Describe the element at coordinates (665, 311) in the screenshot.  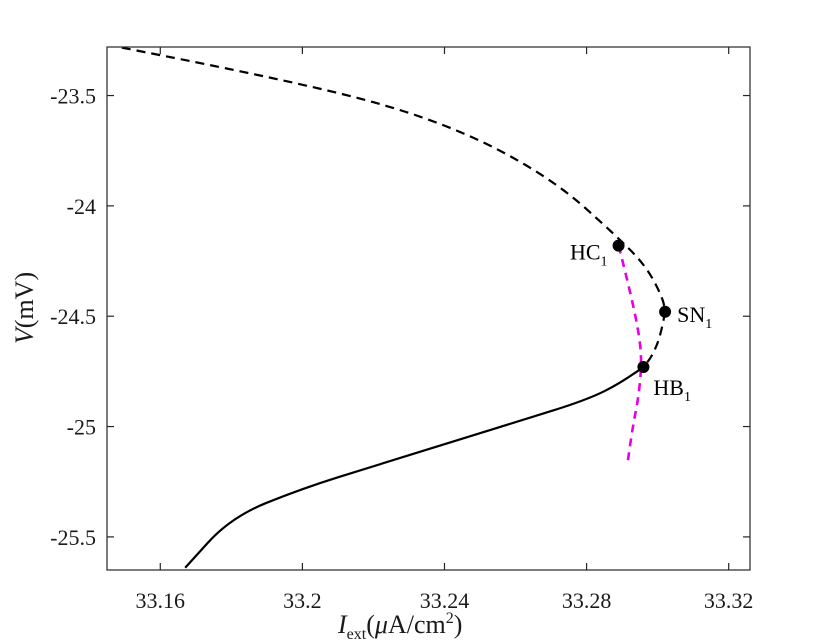
I see `point-marker-sn` at that location.